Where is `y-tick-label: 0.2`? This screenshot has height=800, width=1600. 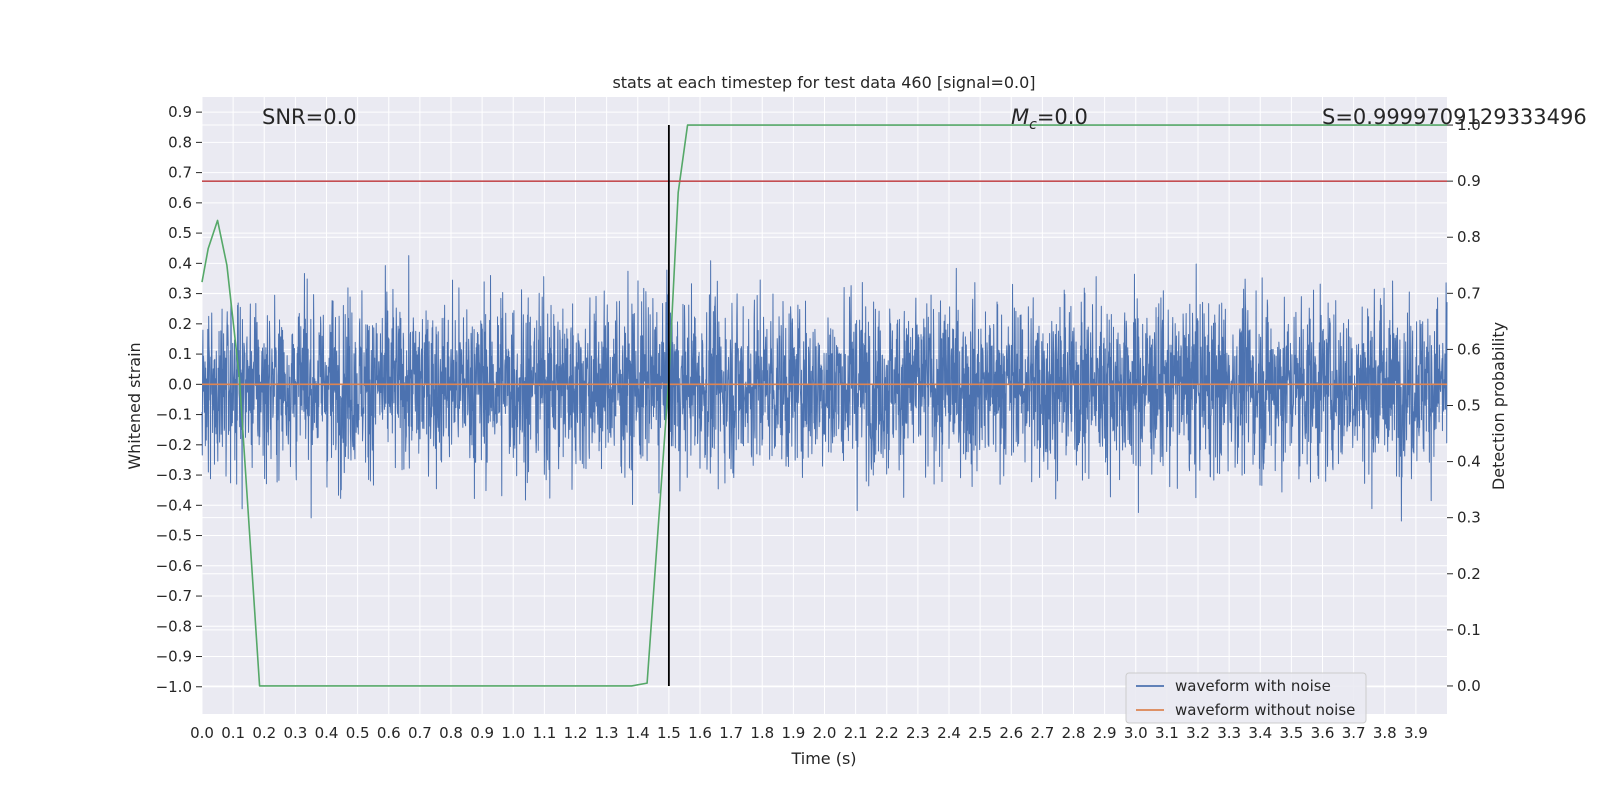
y-tick-label: 0.2 is located at coordinates (180, 324).